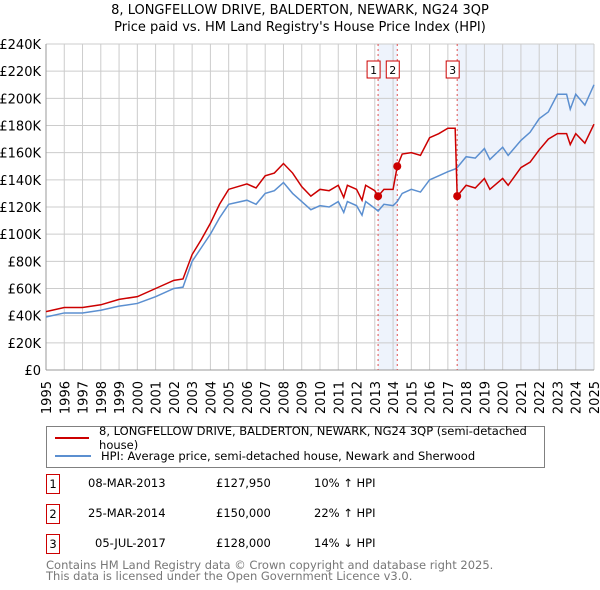 The height and width of the screenshot is (590, 600). I want to click on y-tick-label: £40K, so click(25, 317).